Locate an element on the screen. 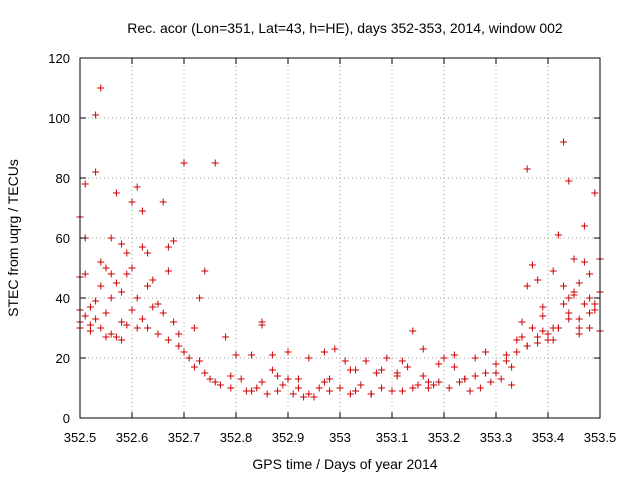  x-tick-label: 353.5 is located at coordinates (600, 437).